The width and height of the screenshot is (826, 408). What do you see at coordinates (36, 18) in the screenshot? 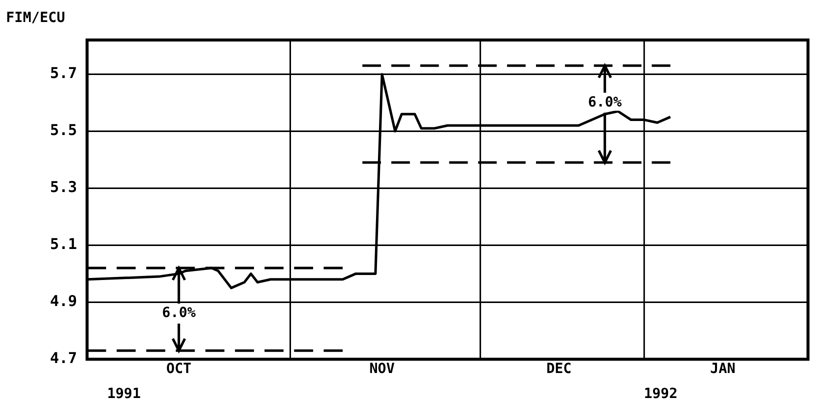
I see `y-axis-title: FIM/ECU` at bounding box center [36, 18].